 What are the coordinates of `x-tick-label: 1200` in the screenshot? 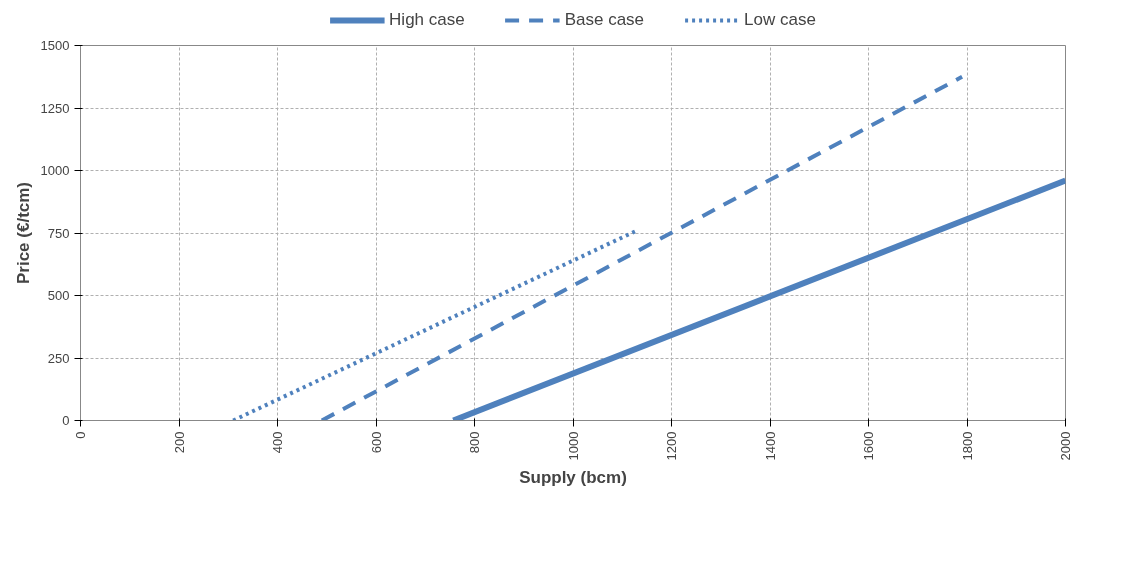 It's located at (671, 446).